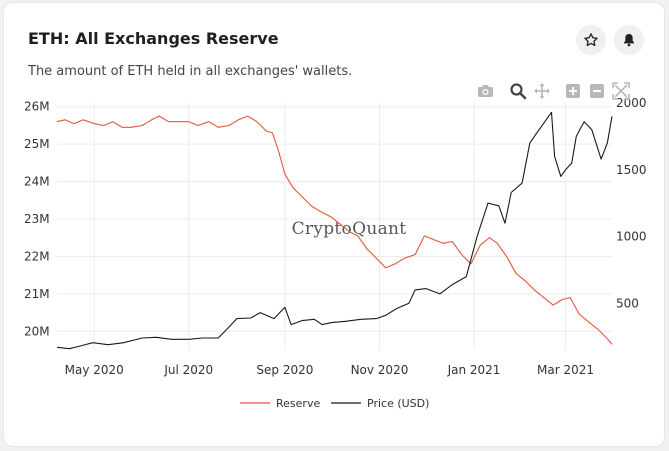  Describe the element at coordinates (37, 182) in the screenshot. I see `y-left-tick-label: 24M` at that location.